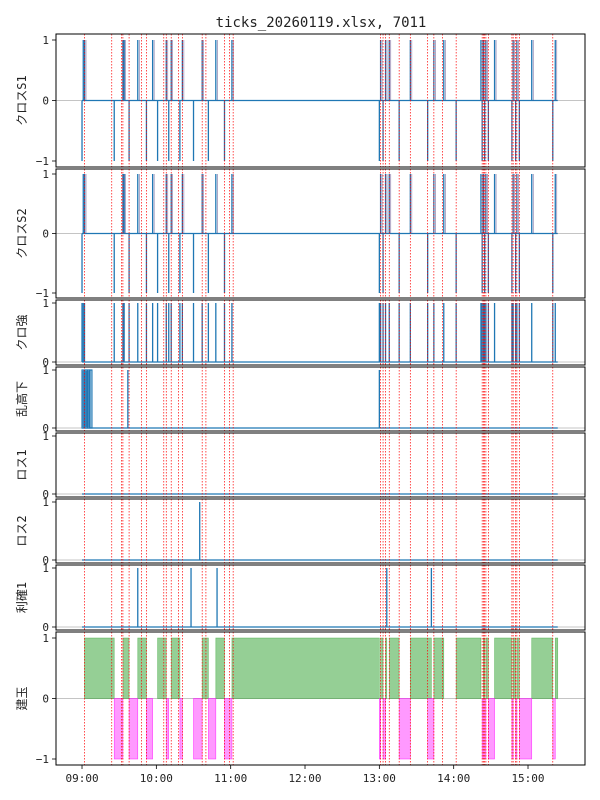 The width and height of the screenshot is (600, 800). Describe the element at coordinates (379, 778) in the screenshot. I see `x-tick-label: 13:00` at that location.